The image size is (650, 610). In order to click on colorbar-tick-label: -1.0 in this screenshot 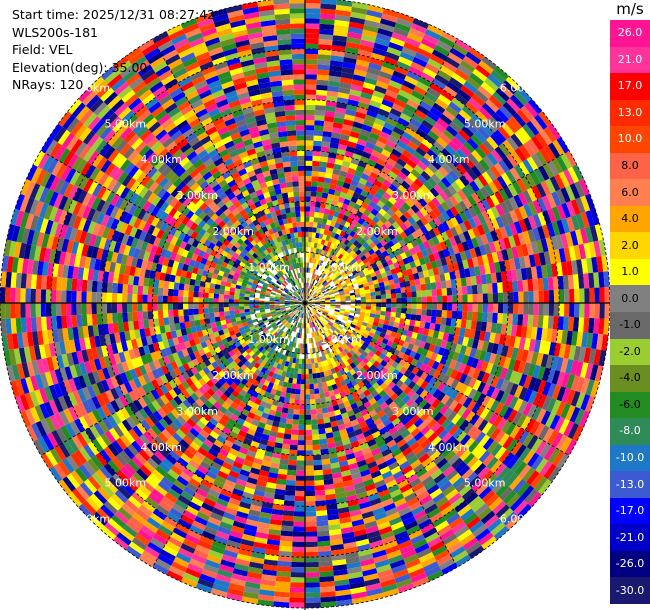, I will do `click(630, 325)`.